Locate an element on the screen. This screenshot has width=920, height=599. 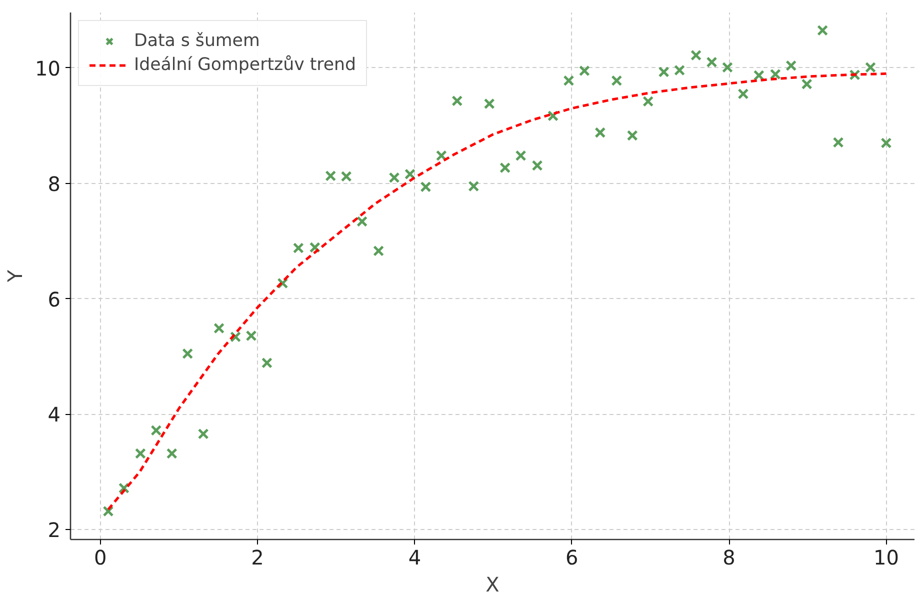
legend-label: Ideální Gompertzův trend is located at coordinates (245, 65).